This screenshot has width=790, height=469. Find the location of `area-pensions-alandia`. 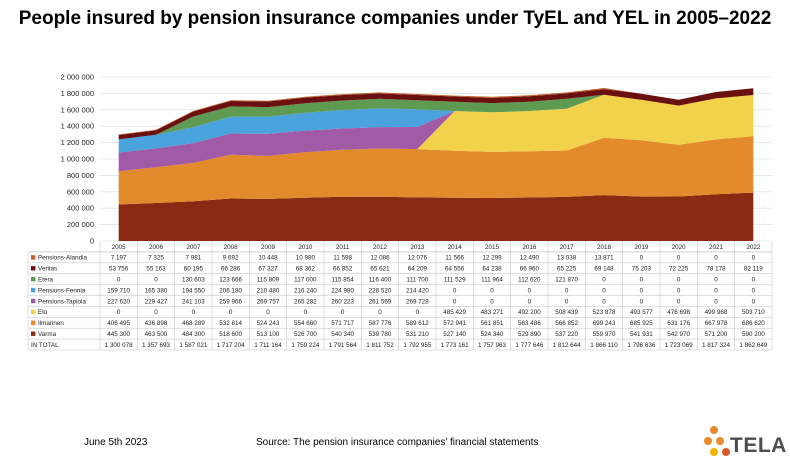

area-pensions-alandia is located at coordinates (436, 111).